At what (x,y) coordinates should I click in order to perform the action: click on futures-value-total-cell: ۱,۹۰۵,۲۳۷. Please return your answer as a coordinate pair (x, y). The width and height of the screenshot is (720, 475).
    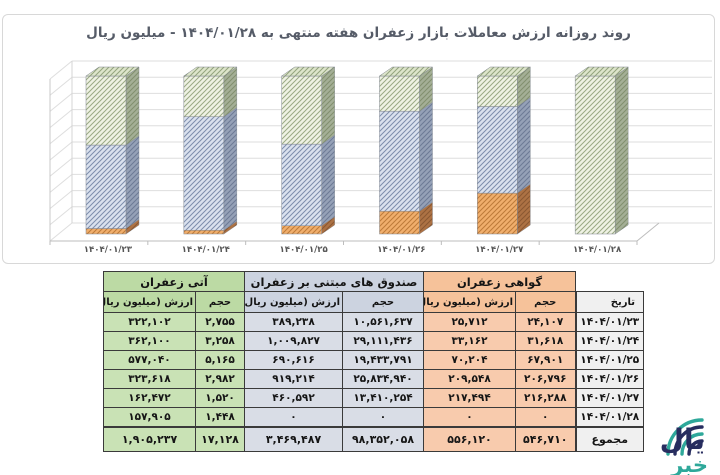
    Looking at the image, I should click on (149, 438).